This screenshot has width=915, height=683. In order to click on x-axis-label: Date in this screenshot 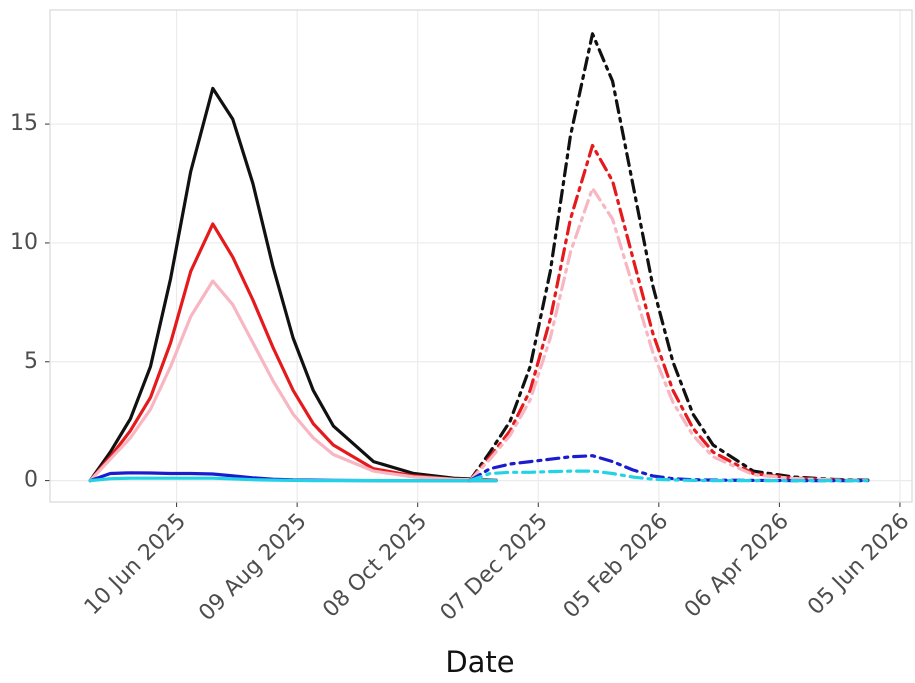, I will do `click(479, 662)`.